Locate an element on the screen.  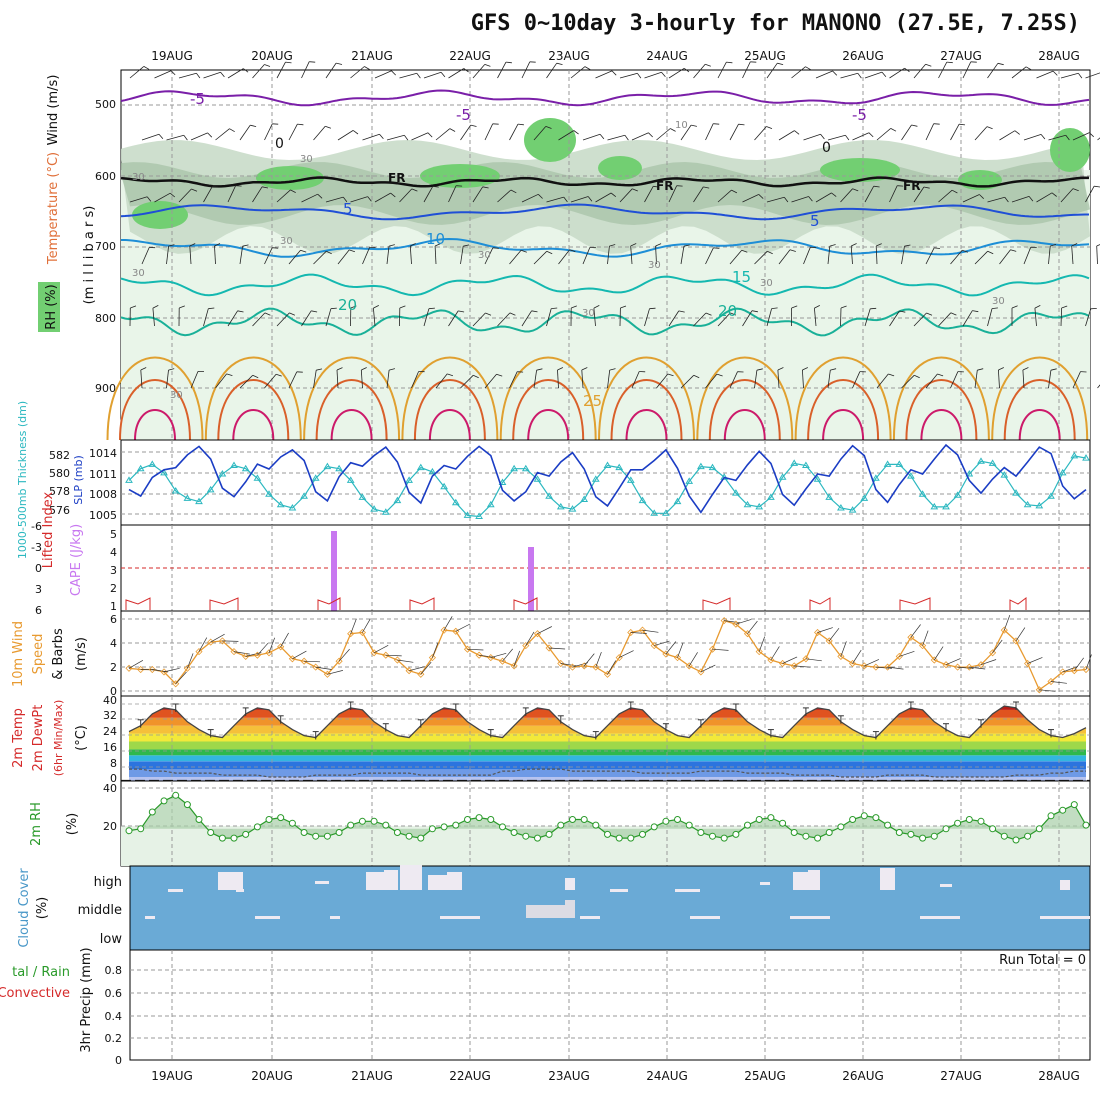
thickness-tick: 578 is located at coordinates (59, 491).